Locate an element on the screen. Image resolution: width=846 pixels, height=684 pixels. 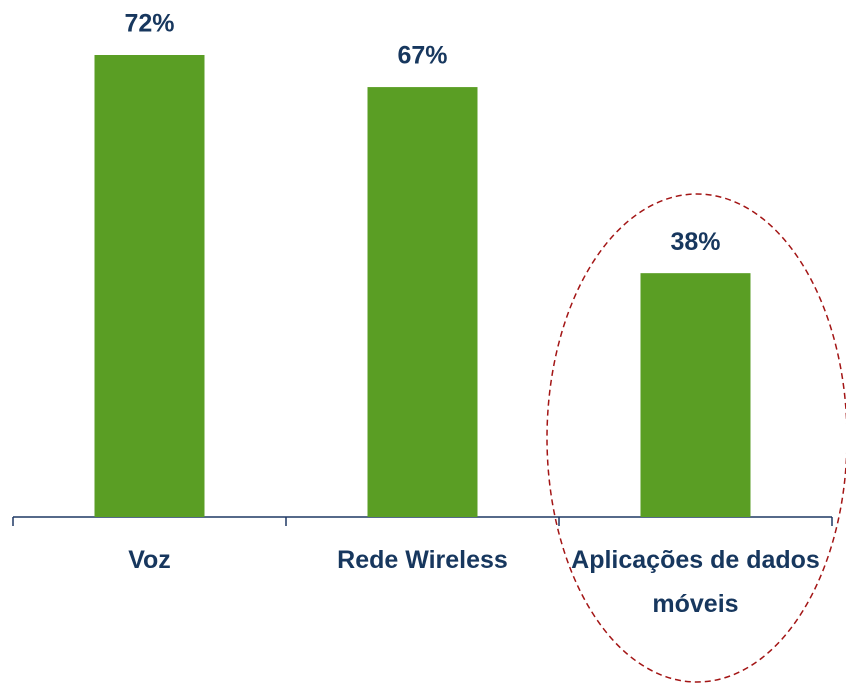
value-label: 67% is located at coordinates (422, 56).